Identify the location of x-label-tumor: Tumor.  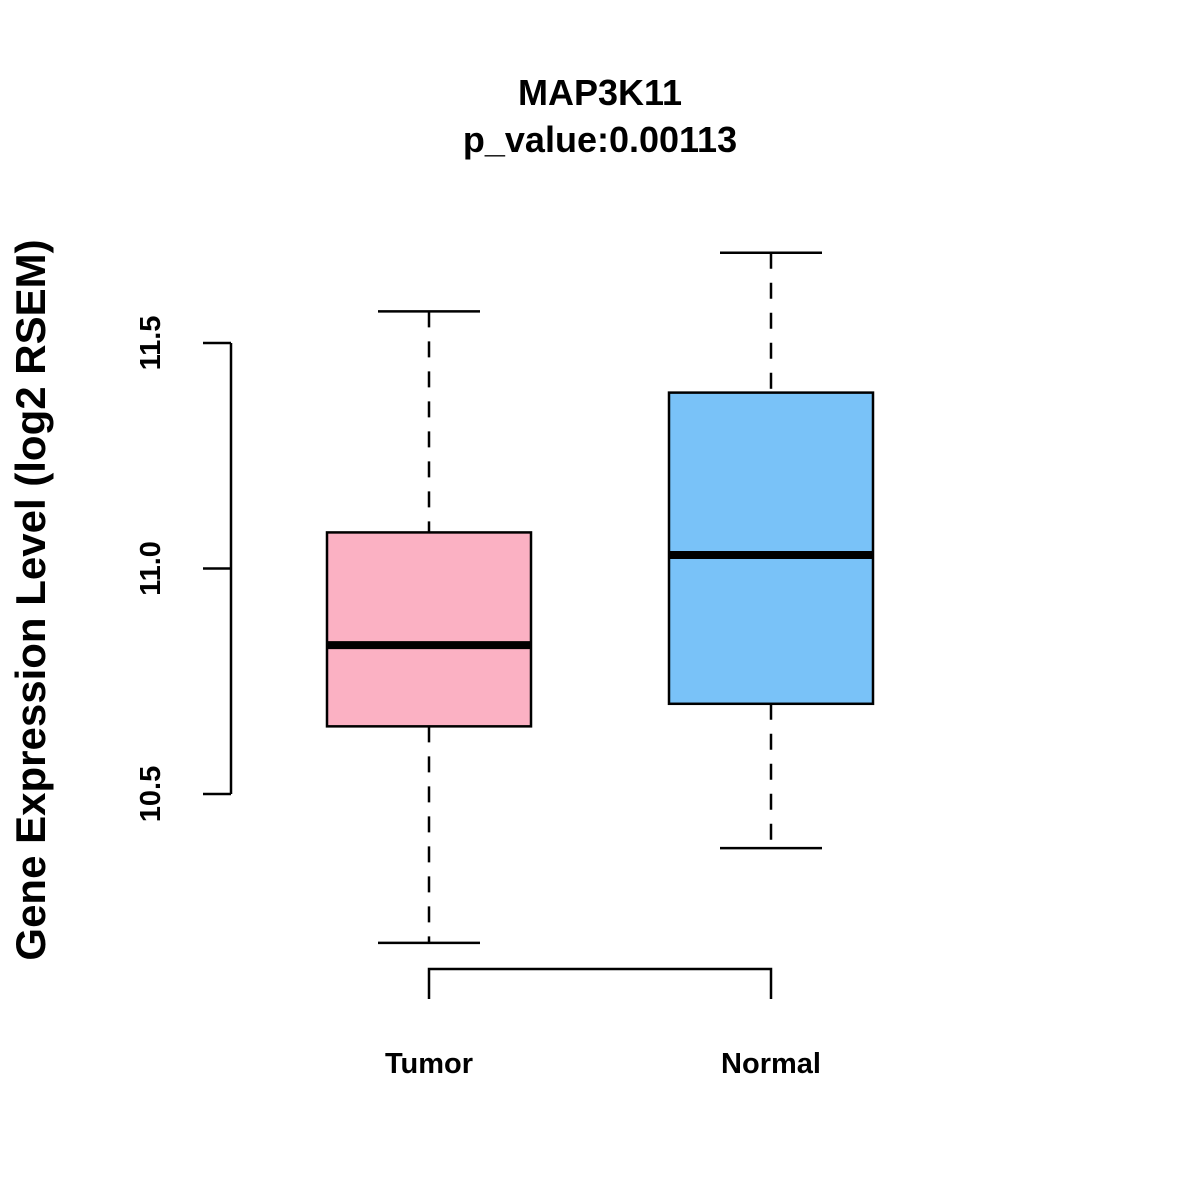
(429, 1064).